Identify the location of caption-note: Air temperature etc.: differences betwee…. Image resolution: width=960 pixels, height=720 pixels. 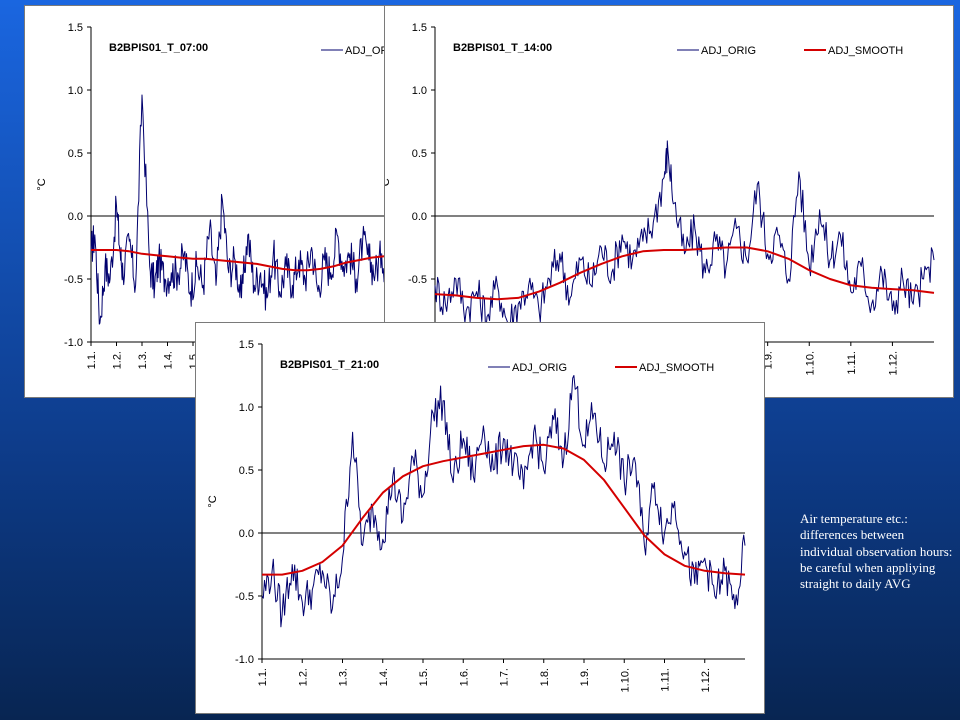
(876, 551).